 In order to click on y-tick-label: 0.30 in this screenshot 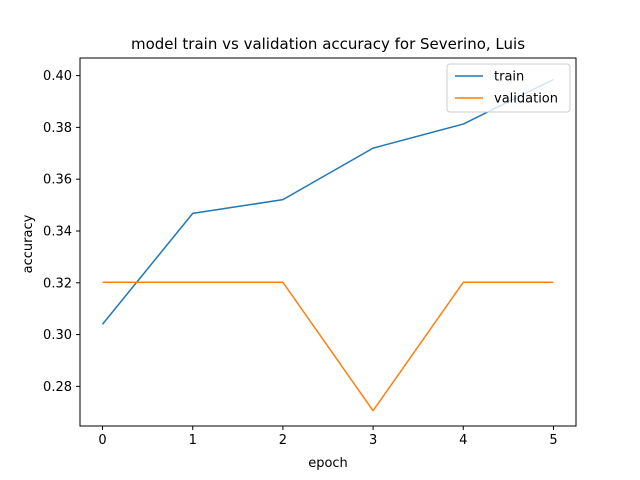, I will do `click(57, 335)`.